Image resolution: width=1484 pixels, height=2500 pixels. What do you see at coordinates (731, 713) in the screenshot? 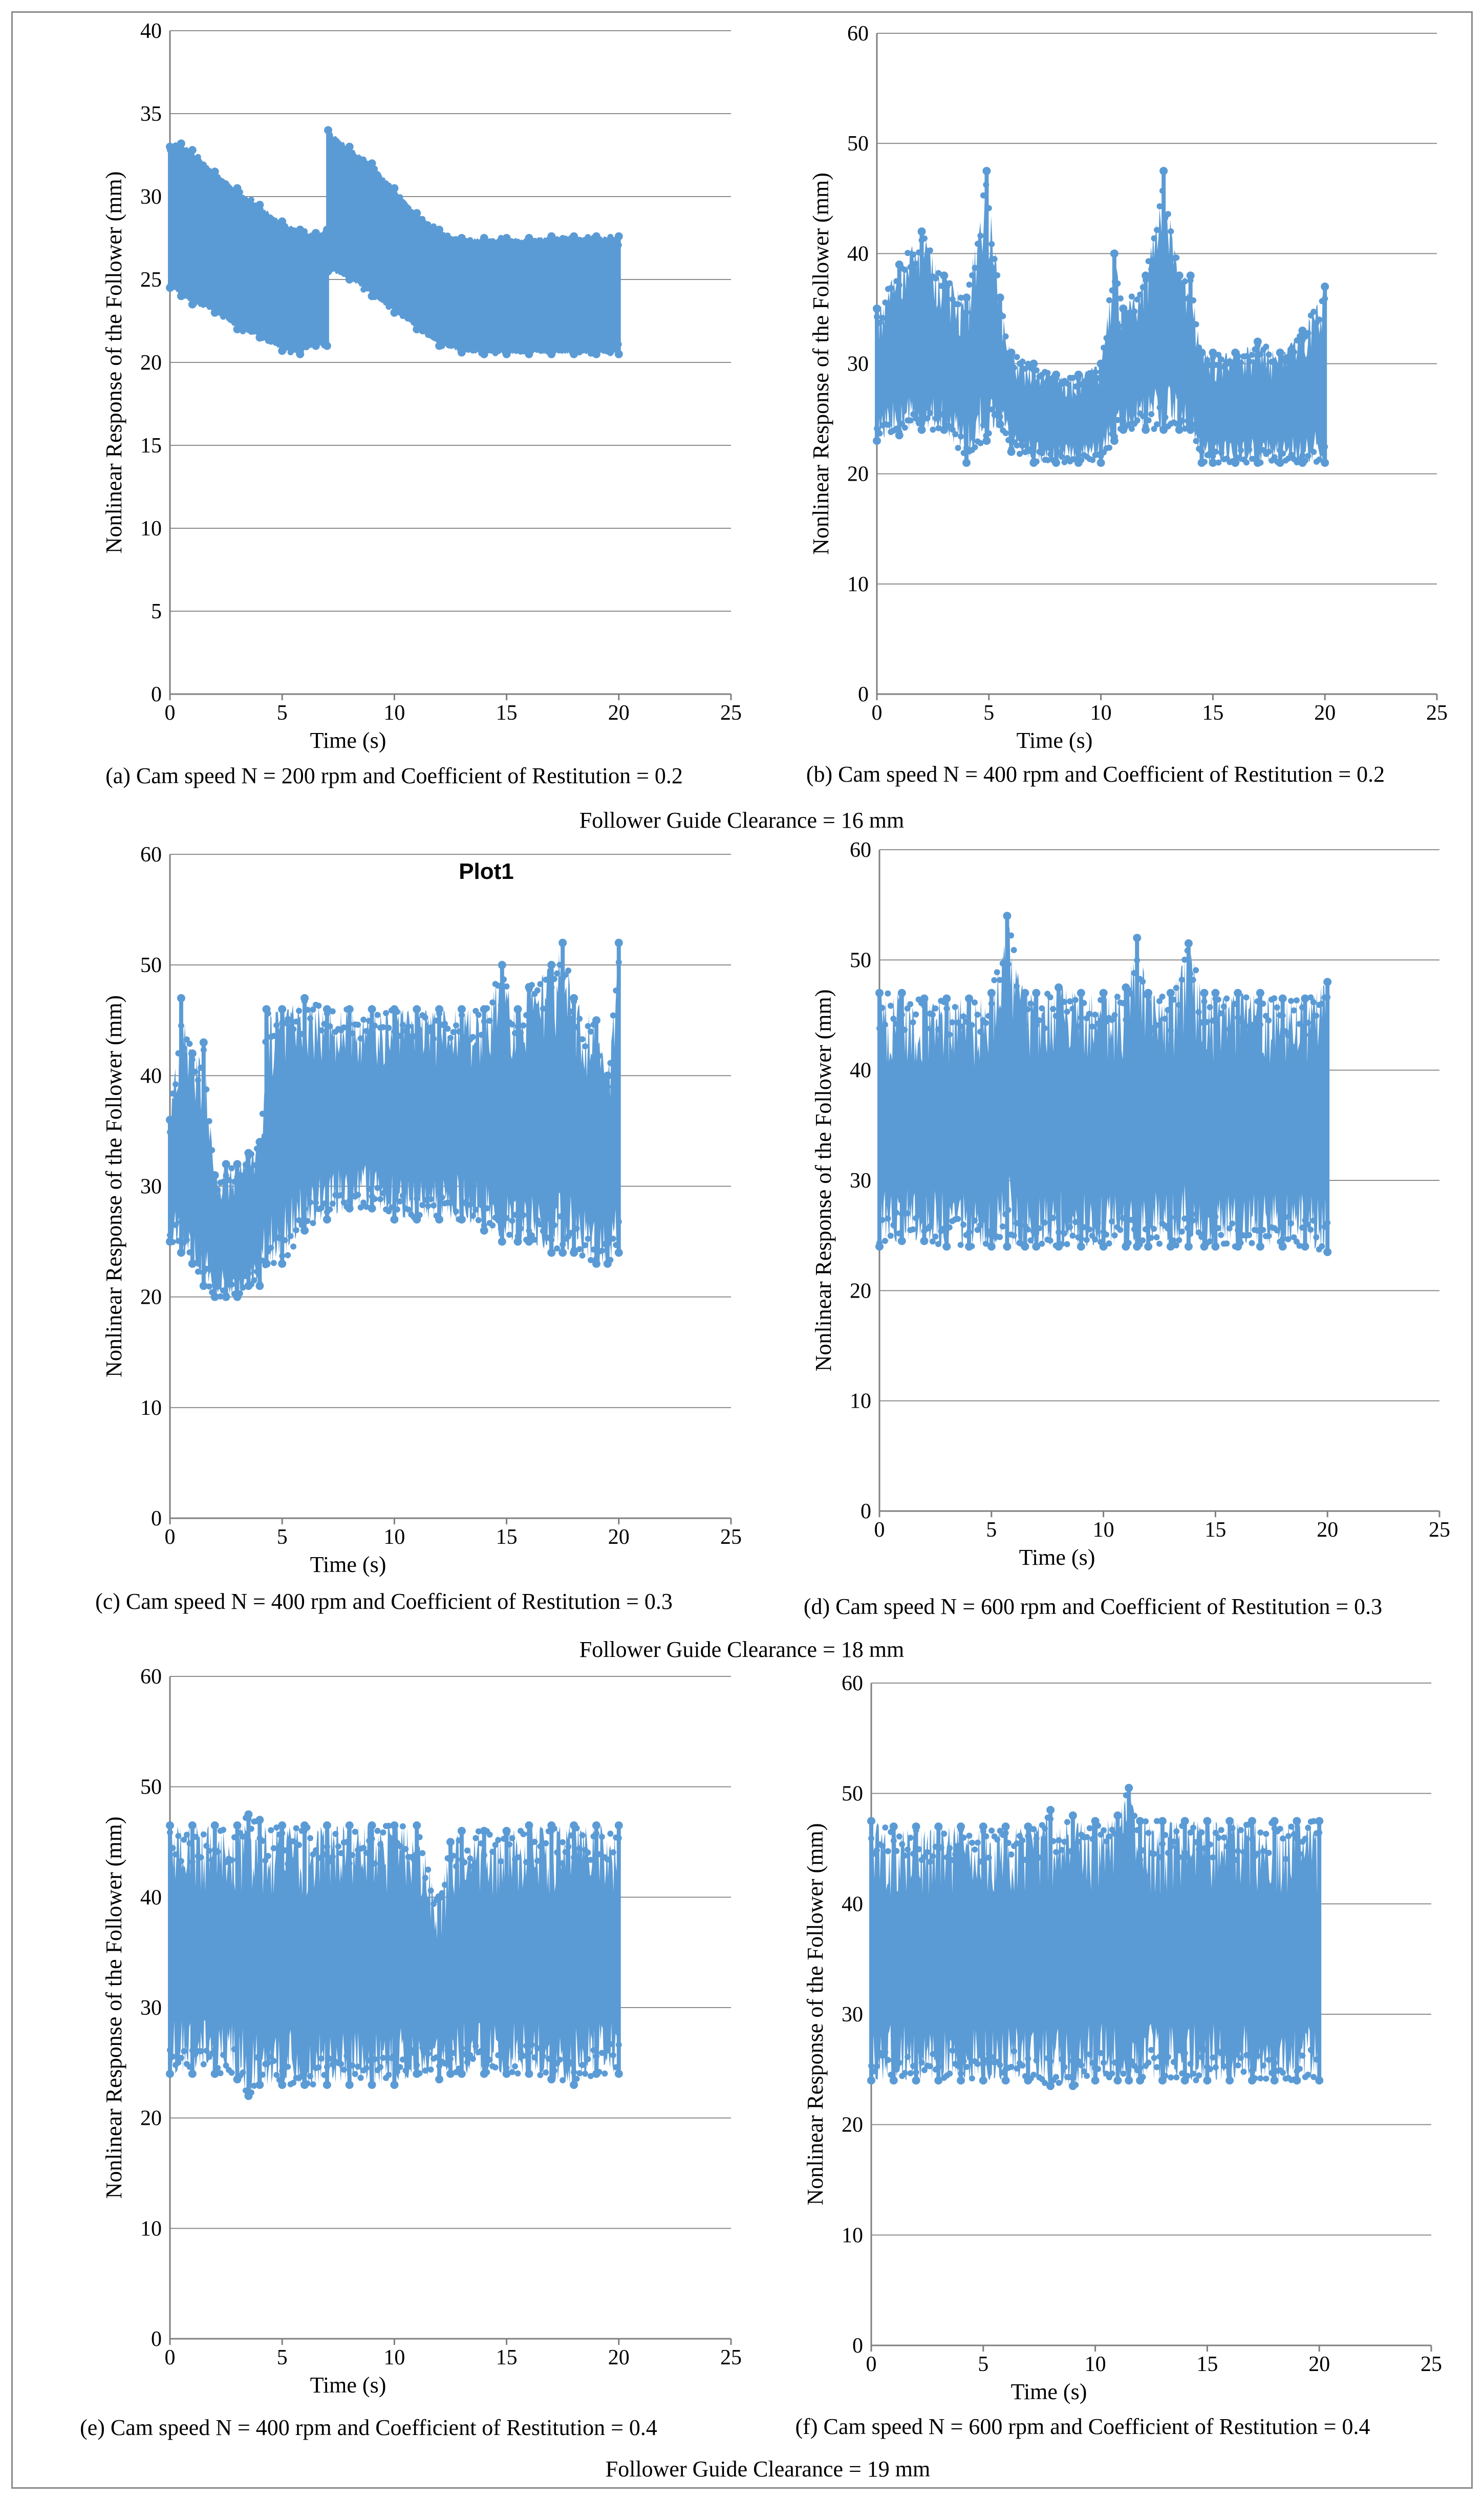
I see `x-tick-label: 25` at bounding box center [731, 713].